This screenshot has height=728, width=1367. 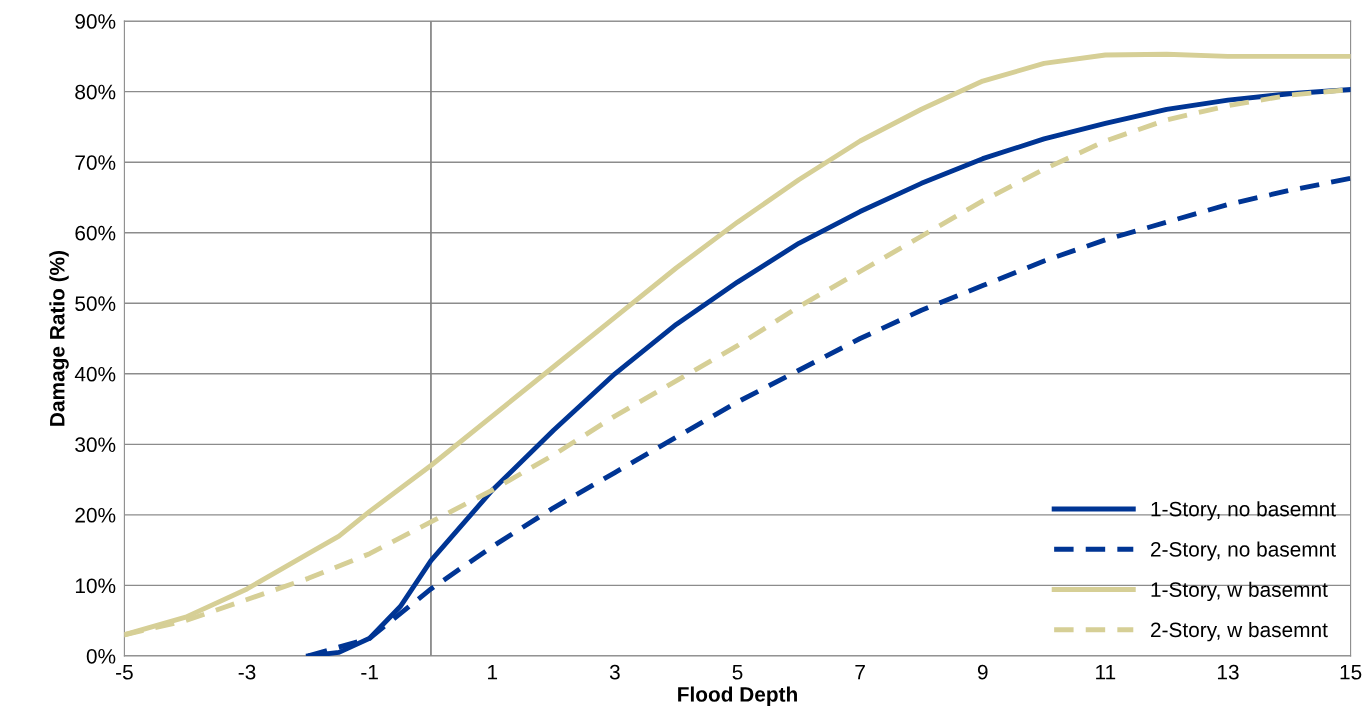 What do you see at coordinates (124, 672) in the screenshot?
I see `x-tick-label: -5` at bounding box center [124, 672].